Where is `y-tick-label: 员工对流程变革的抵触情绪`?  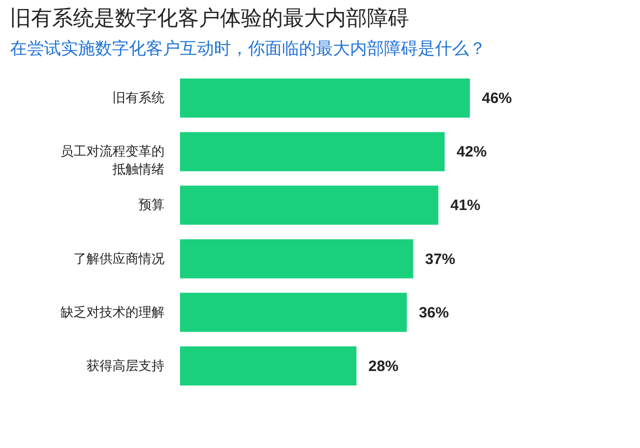
y-tick-label: 员工对流程变革的抵触情绪 is located at coordinates (112, 160).